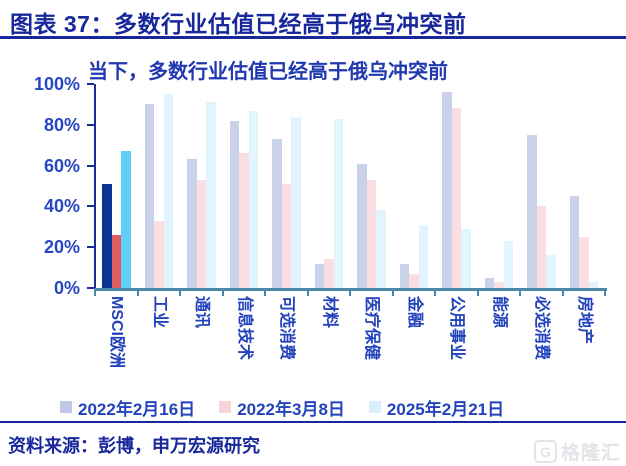  I want to click on header-divider, so click(313, 37).